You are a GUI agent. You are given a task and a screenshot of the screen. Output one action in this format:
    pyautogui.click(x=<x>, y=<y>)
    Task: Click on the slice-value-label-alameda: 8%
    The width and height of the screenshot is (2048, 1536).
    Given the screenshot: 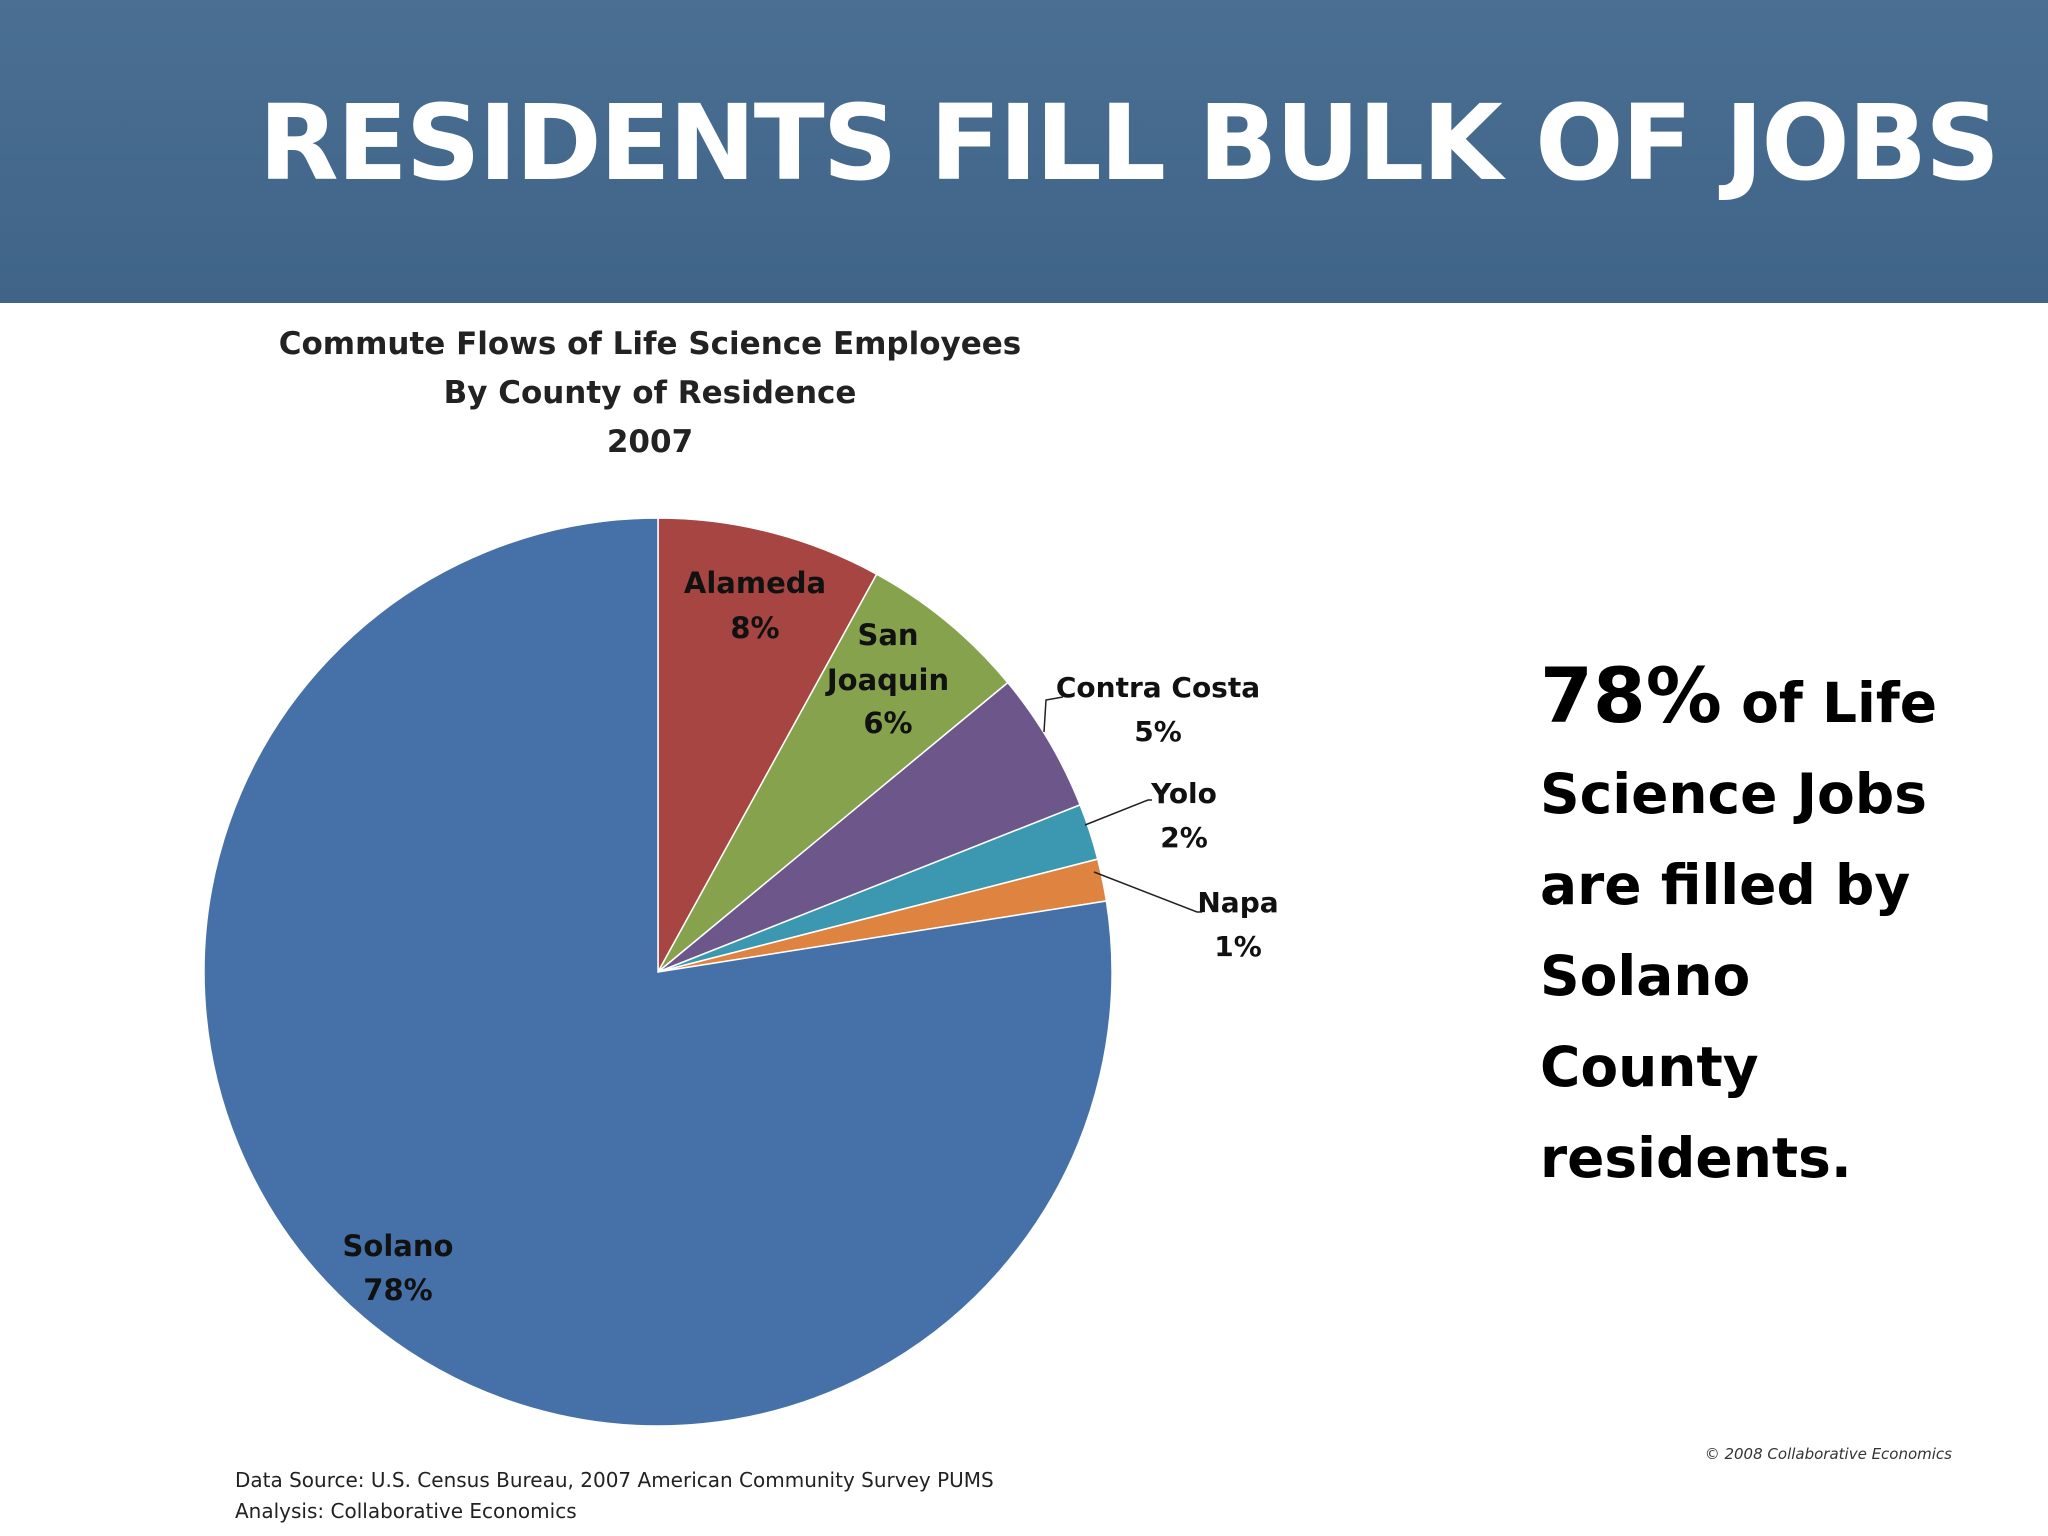 What is the action you would take?
    pyautogui.click(x=754, y=628)
    